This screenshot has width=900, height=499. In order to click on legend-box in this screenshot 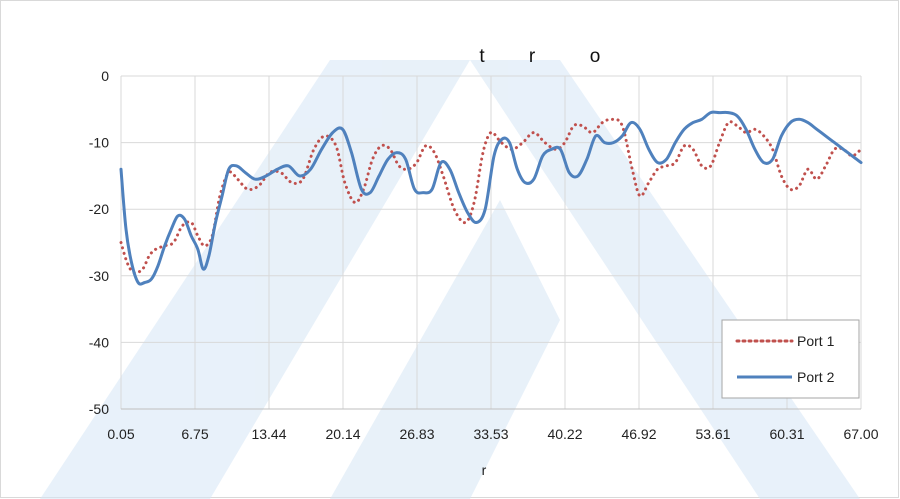, I will do `click(790, 359)`.